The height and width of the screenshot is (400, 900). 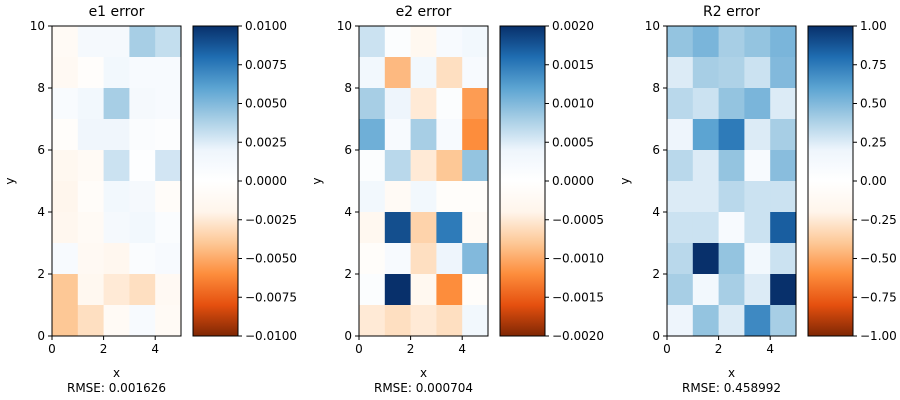 I want to click on y-tick-label: 10, so click(x=652, y=26).